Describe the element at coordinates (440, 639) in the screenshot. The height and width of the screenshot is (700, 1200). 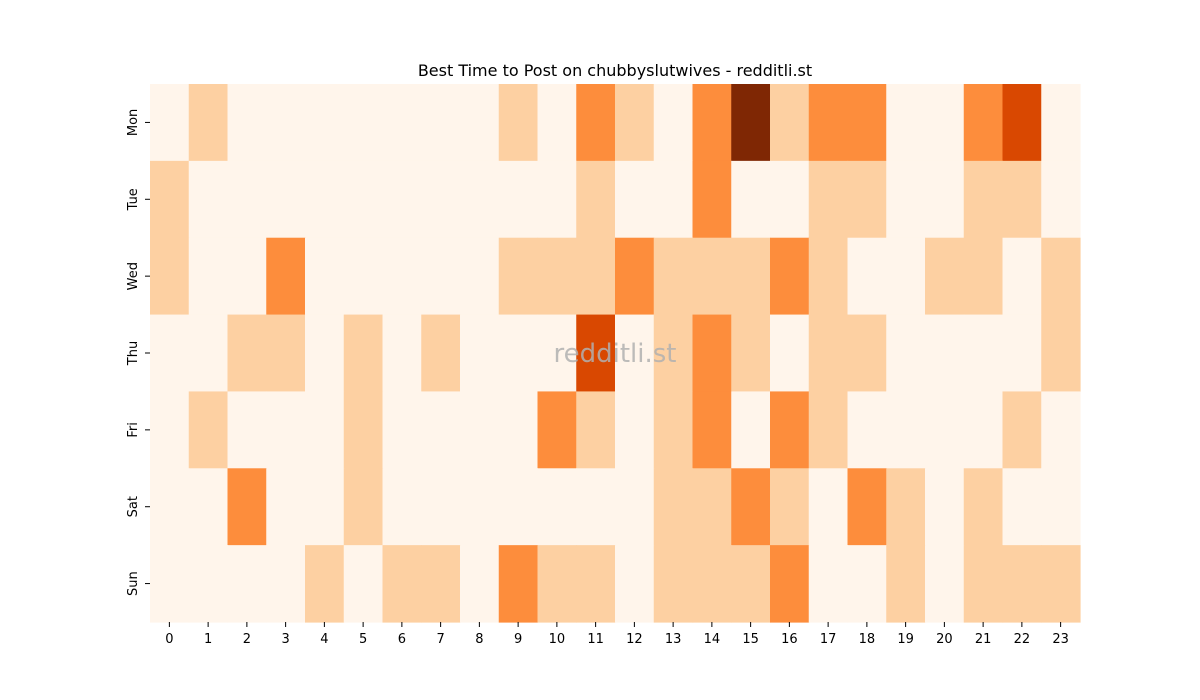
I see `x-tick-label: 7` at that location.